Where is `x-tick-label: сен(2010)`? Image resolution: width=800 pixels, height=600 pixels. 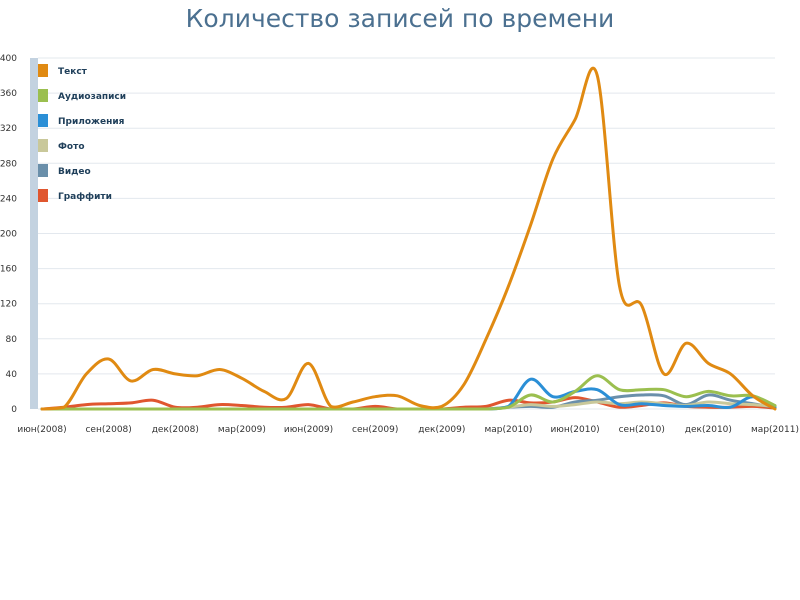
x-tick-label: сен(2010) is located at coordinates (642, 430).